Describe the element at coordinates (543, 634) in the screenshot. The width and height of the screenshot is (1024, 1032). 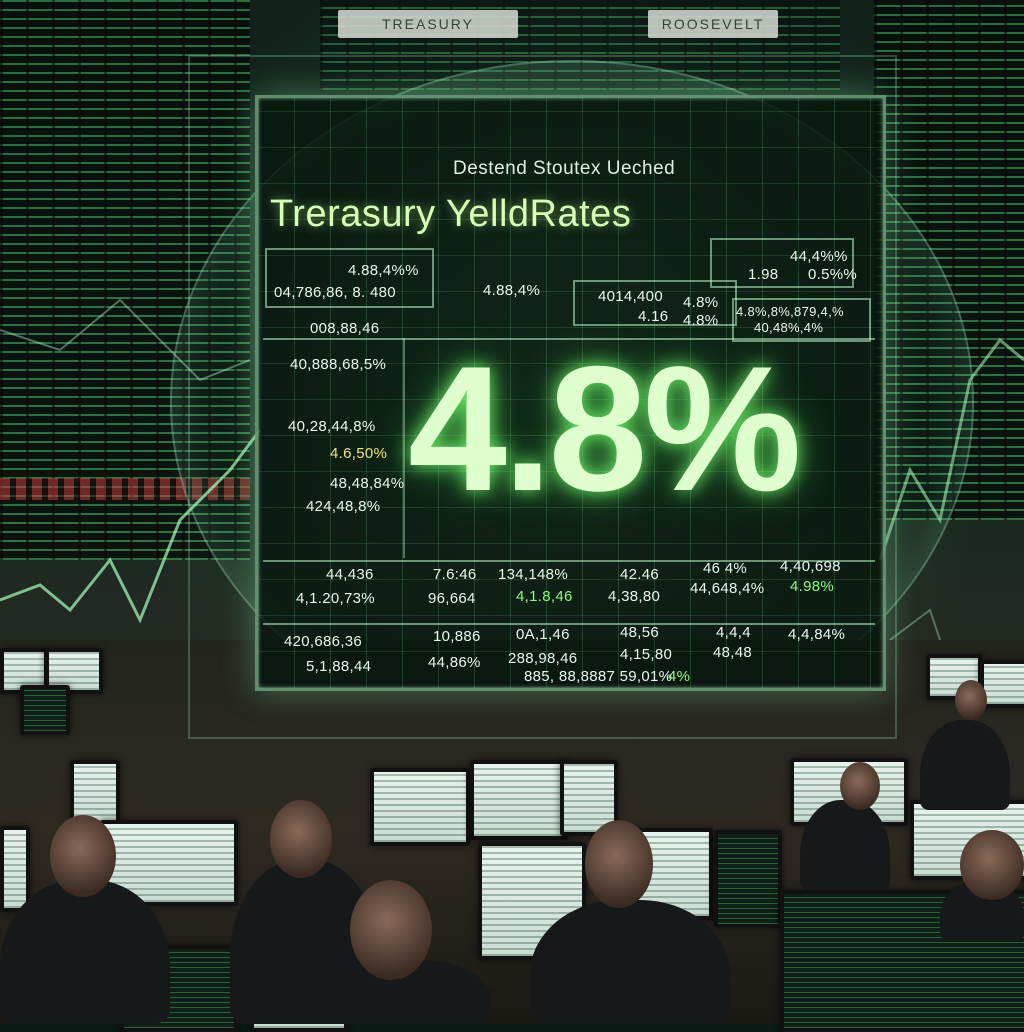
I see `bottom-row2-c3: 0A,1,46` at that location.